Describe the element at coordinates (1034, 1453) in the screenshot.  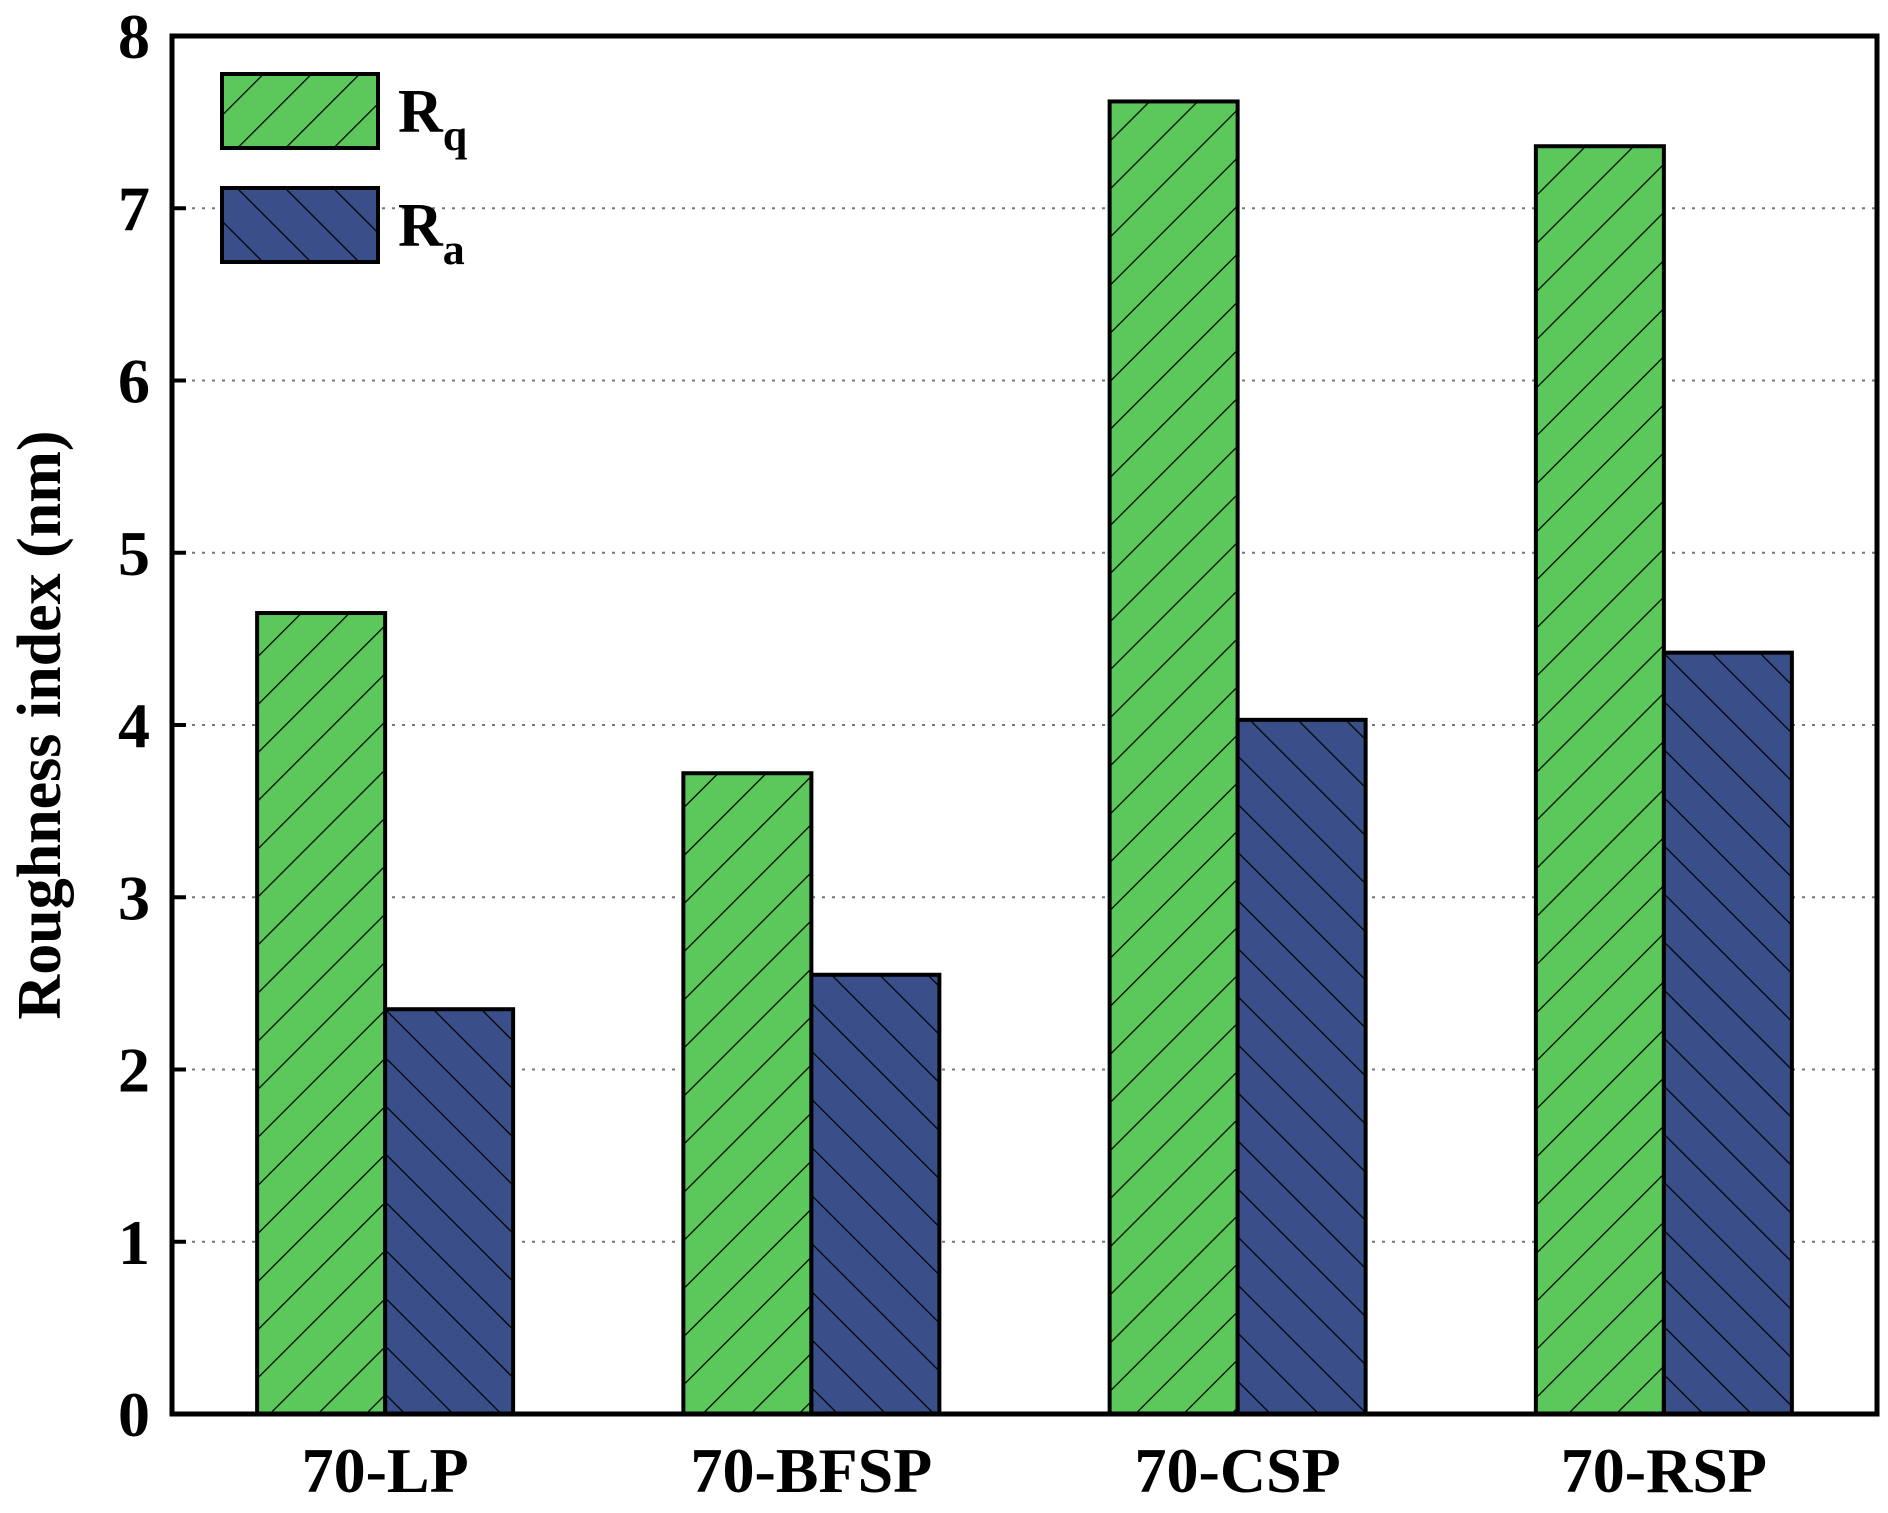
I see `x-axis-ticks: 70-LP 70-BFSP 70-CSP 70-RSP` at that location.